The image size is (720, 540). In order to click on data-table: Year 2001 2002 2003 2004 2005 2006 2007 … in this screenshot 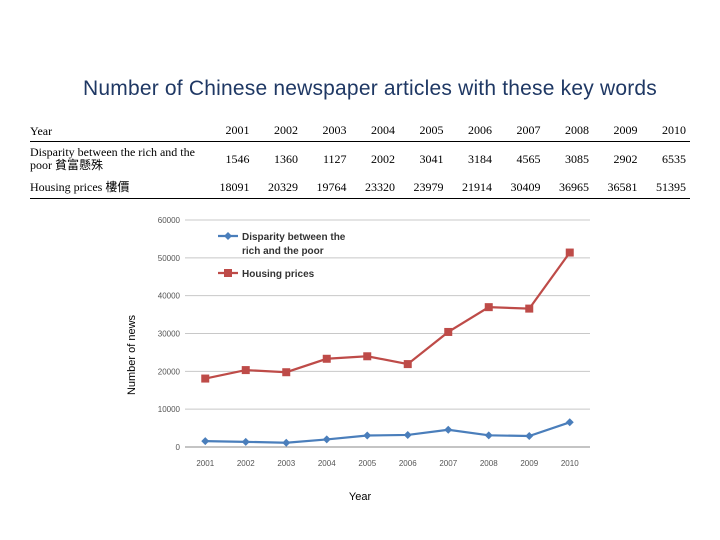, I will do `click(360, 155)`.